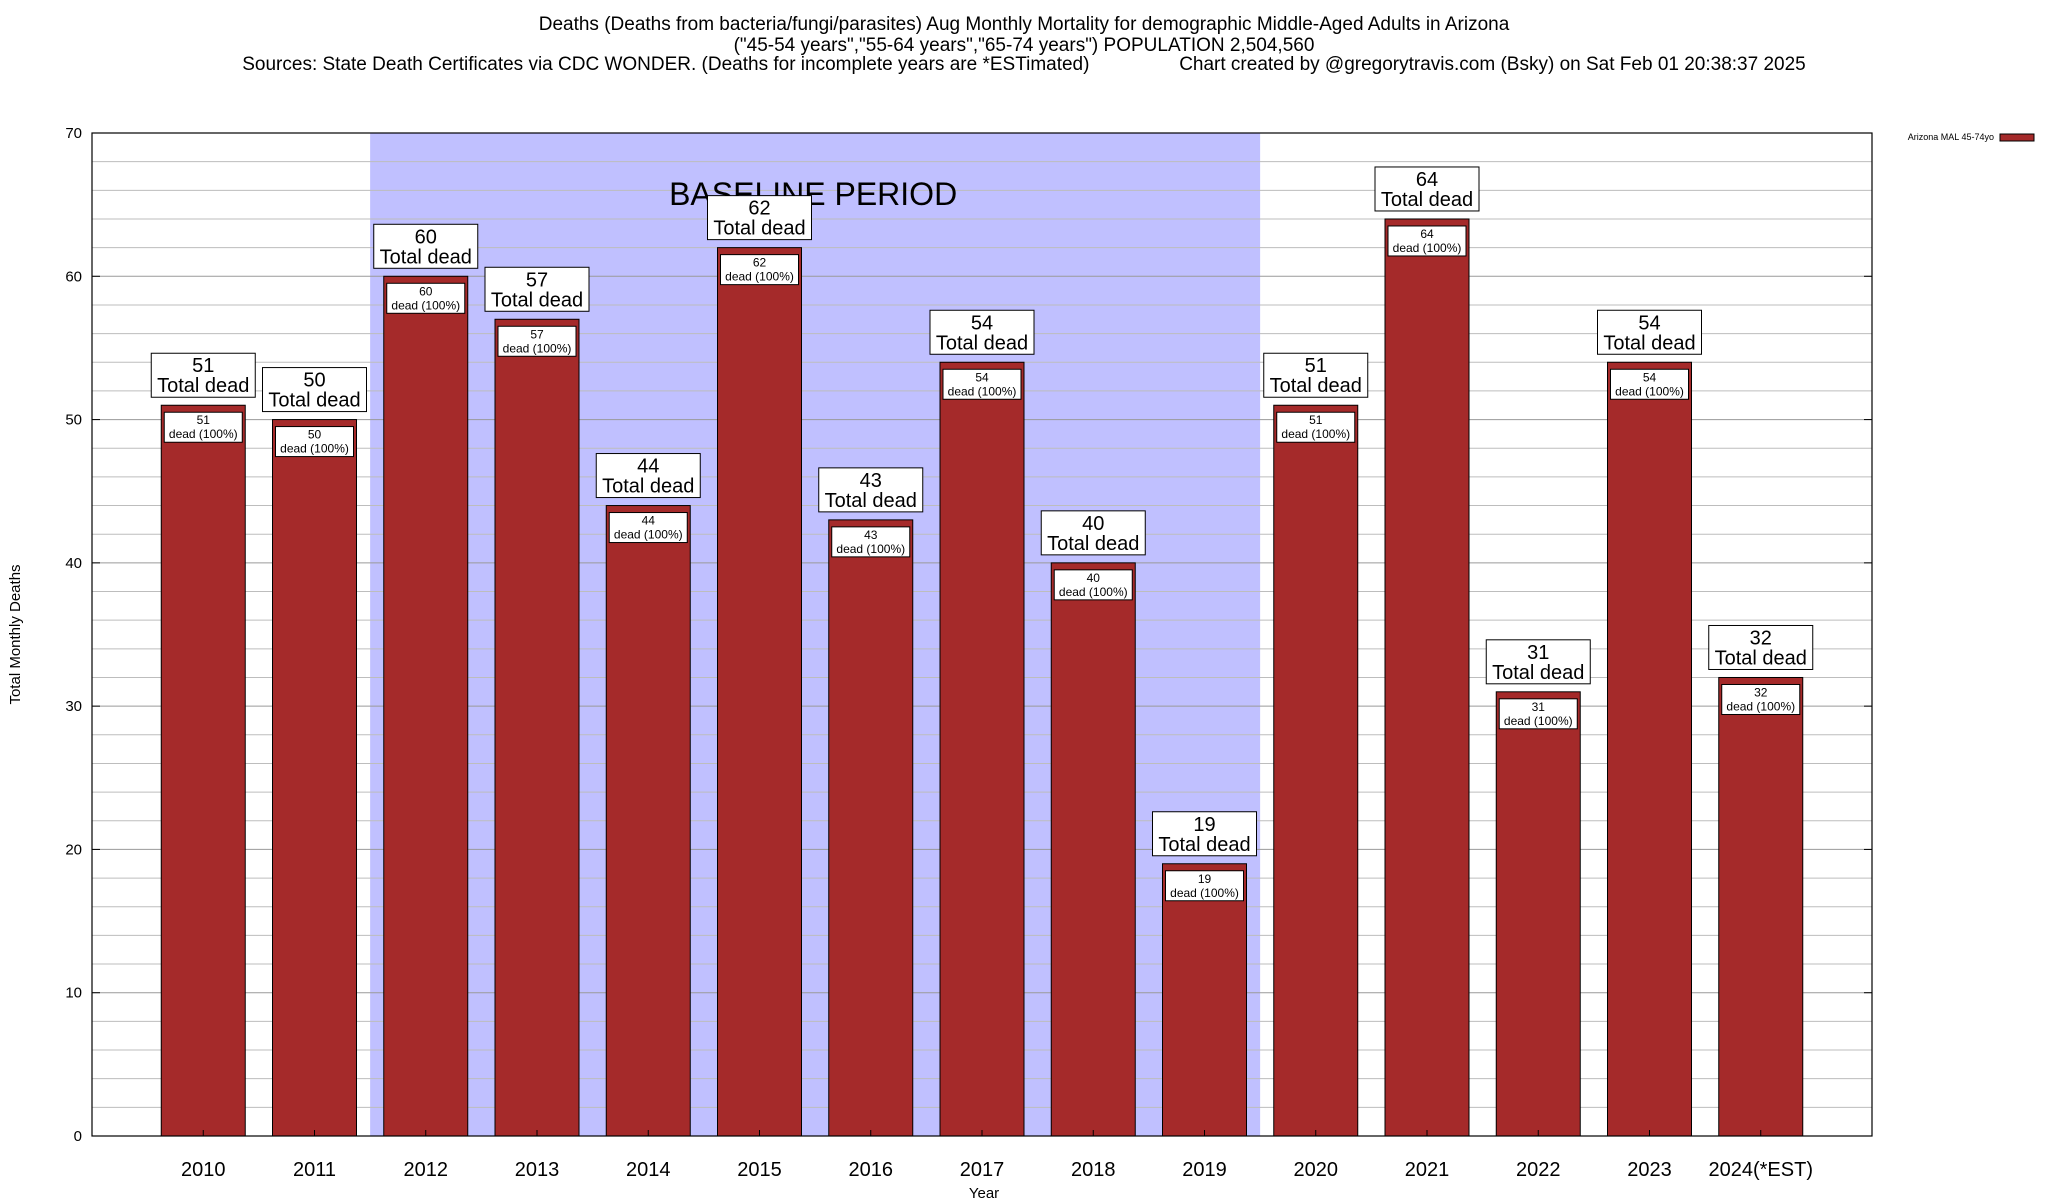  What do you see at coordinates (15, 634) in the screenshot?
I see `y-axis-label: Total Monthly Deaths` at bounding box center [15, 634].